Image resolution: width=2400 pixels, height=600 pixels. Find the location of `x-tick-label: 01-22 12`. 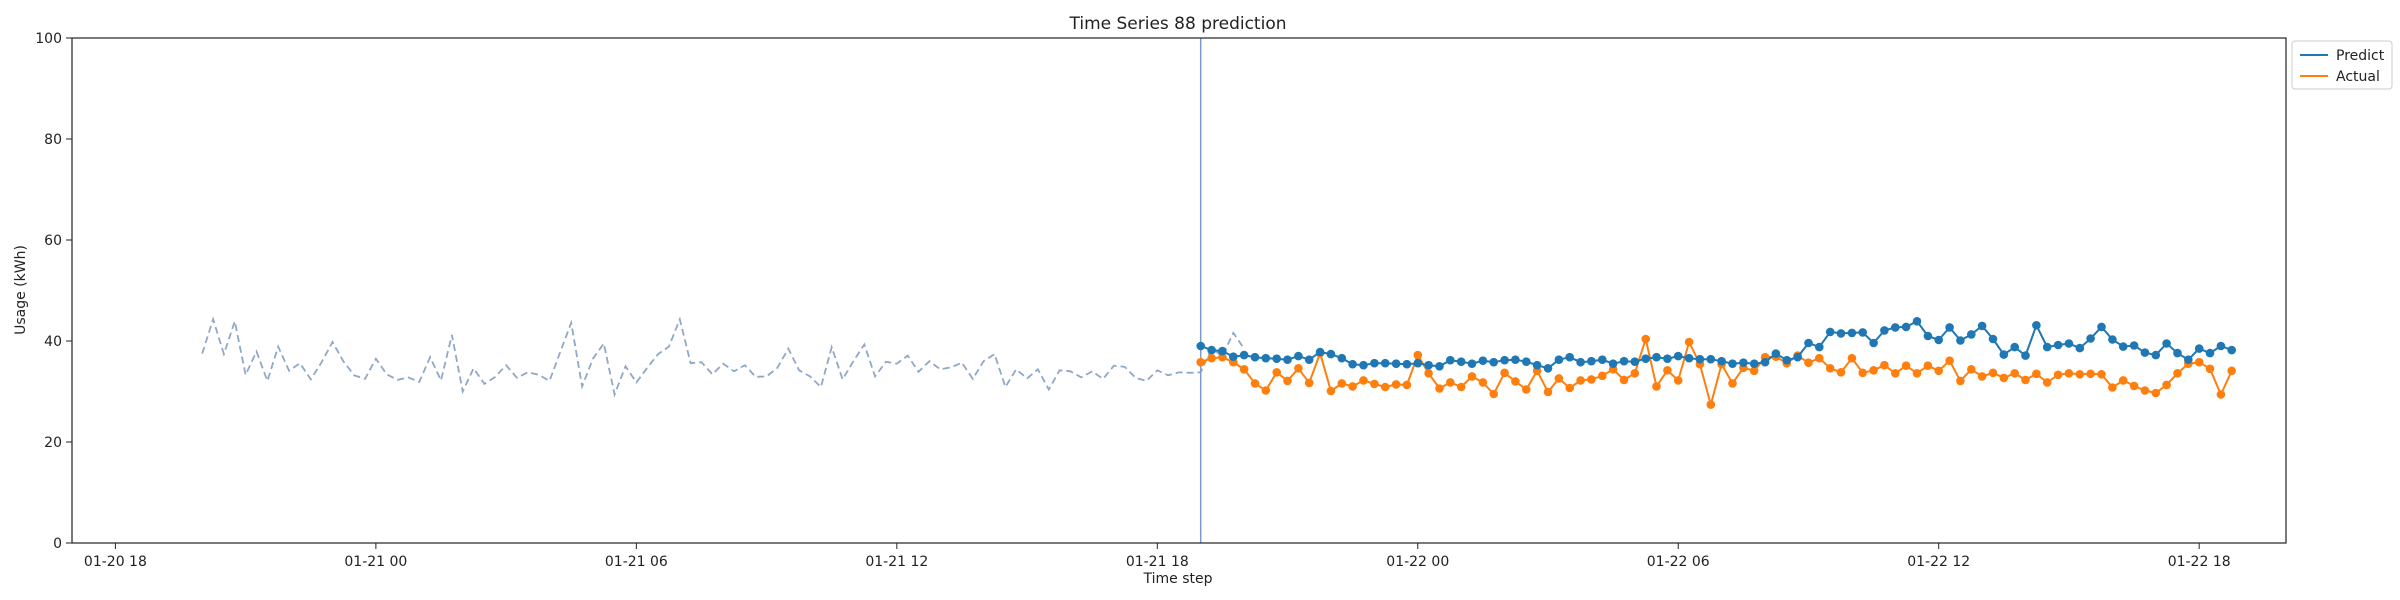

x-tick-label: 01-22 12 is located at coordinates (1938, 562).